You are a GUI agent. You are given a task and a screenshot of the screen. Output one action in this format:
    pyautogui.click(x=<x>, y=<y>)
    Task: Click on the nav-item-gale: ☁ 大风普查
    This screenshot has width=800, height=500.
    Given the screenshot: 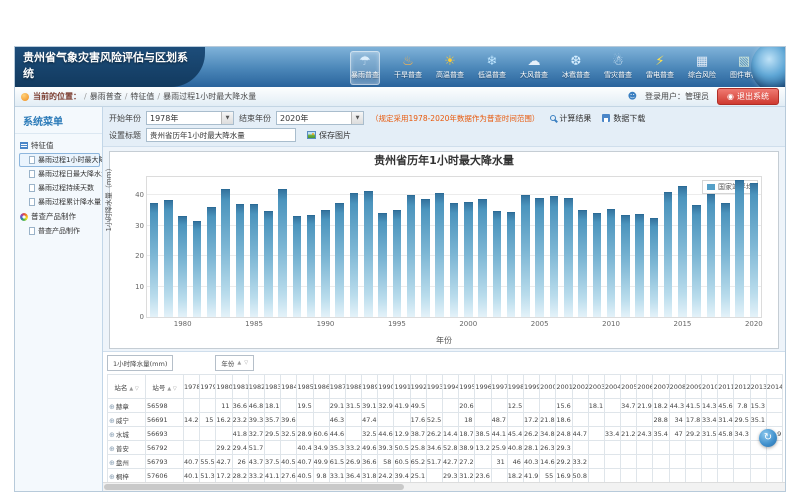 What is the action you would take?
    pyautogui.click(x=534, y=68)
    